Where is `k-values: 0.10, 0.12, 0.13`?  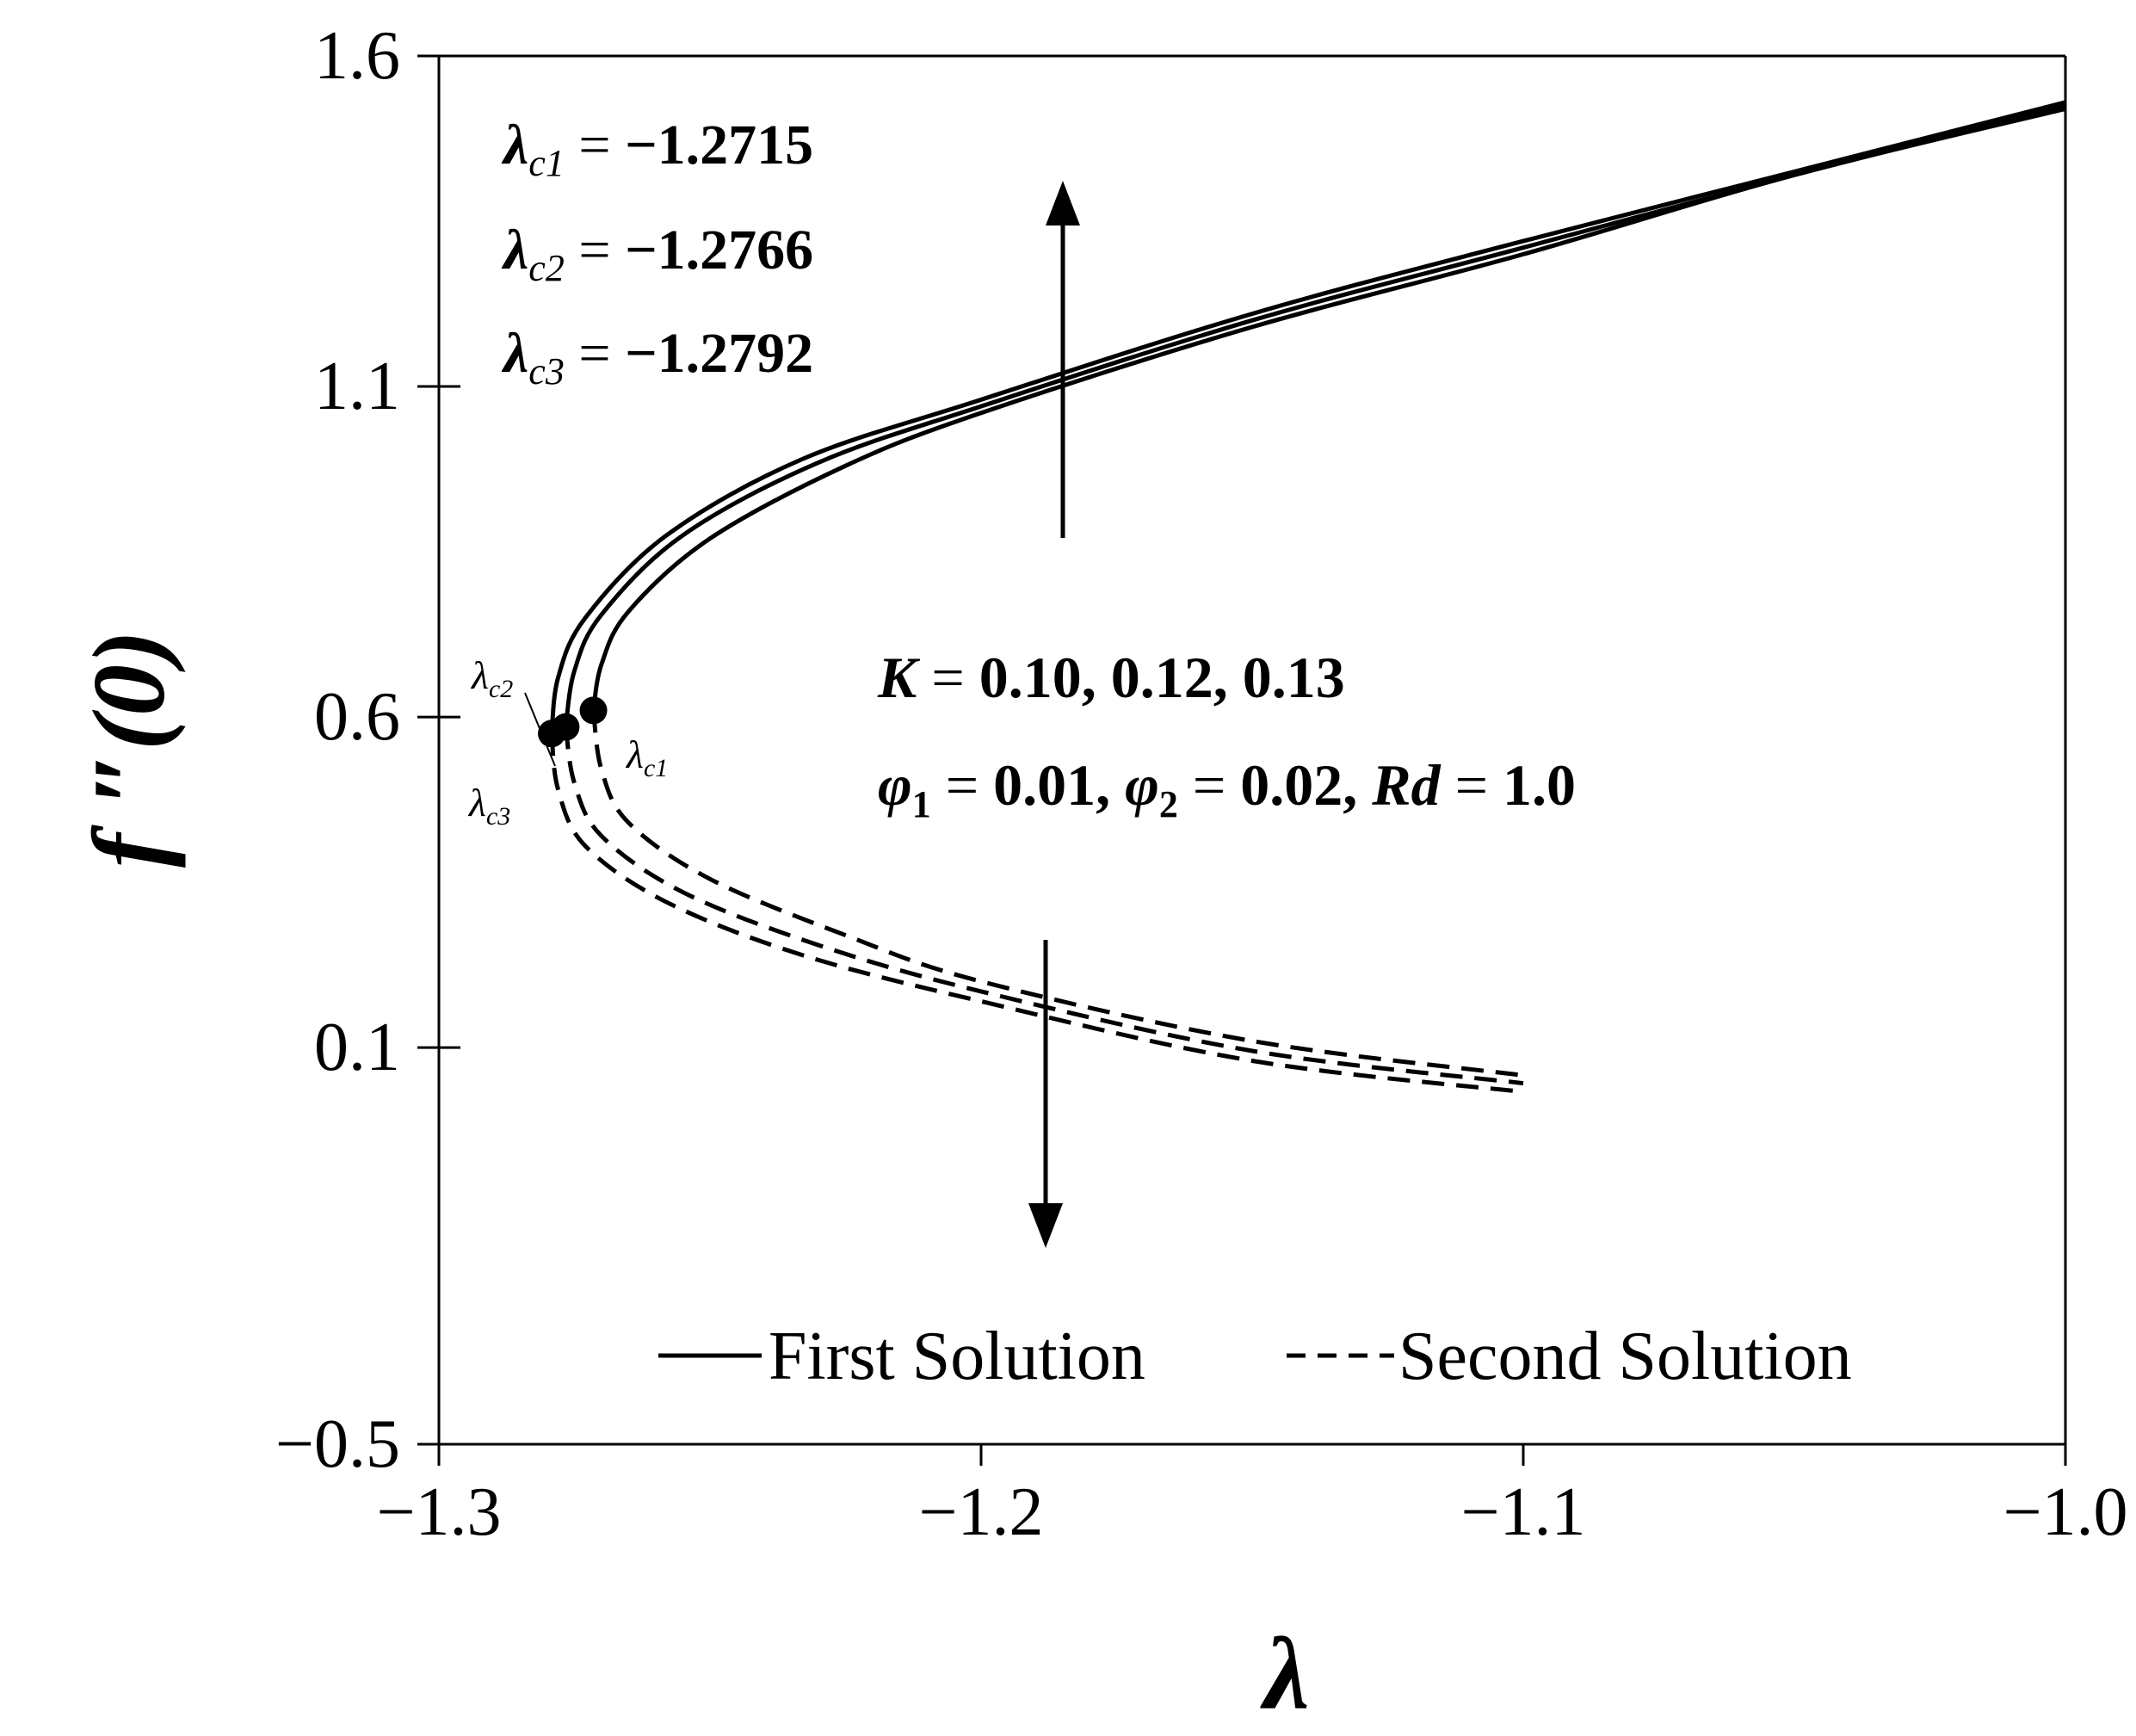 k-values: 0.10, 0.12, 0.13 is located at coordinates (1162, 677).